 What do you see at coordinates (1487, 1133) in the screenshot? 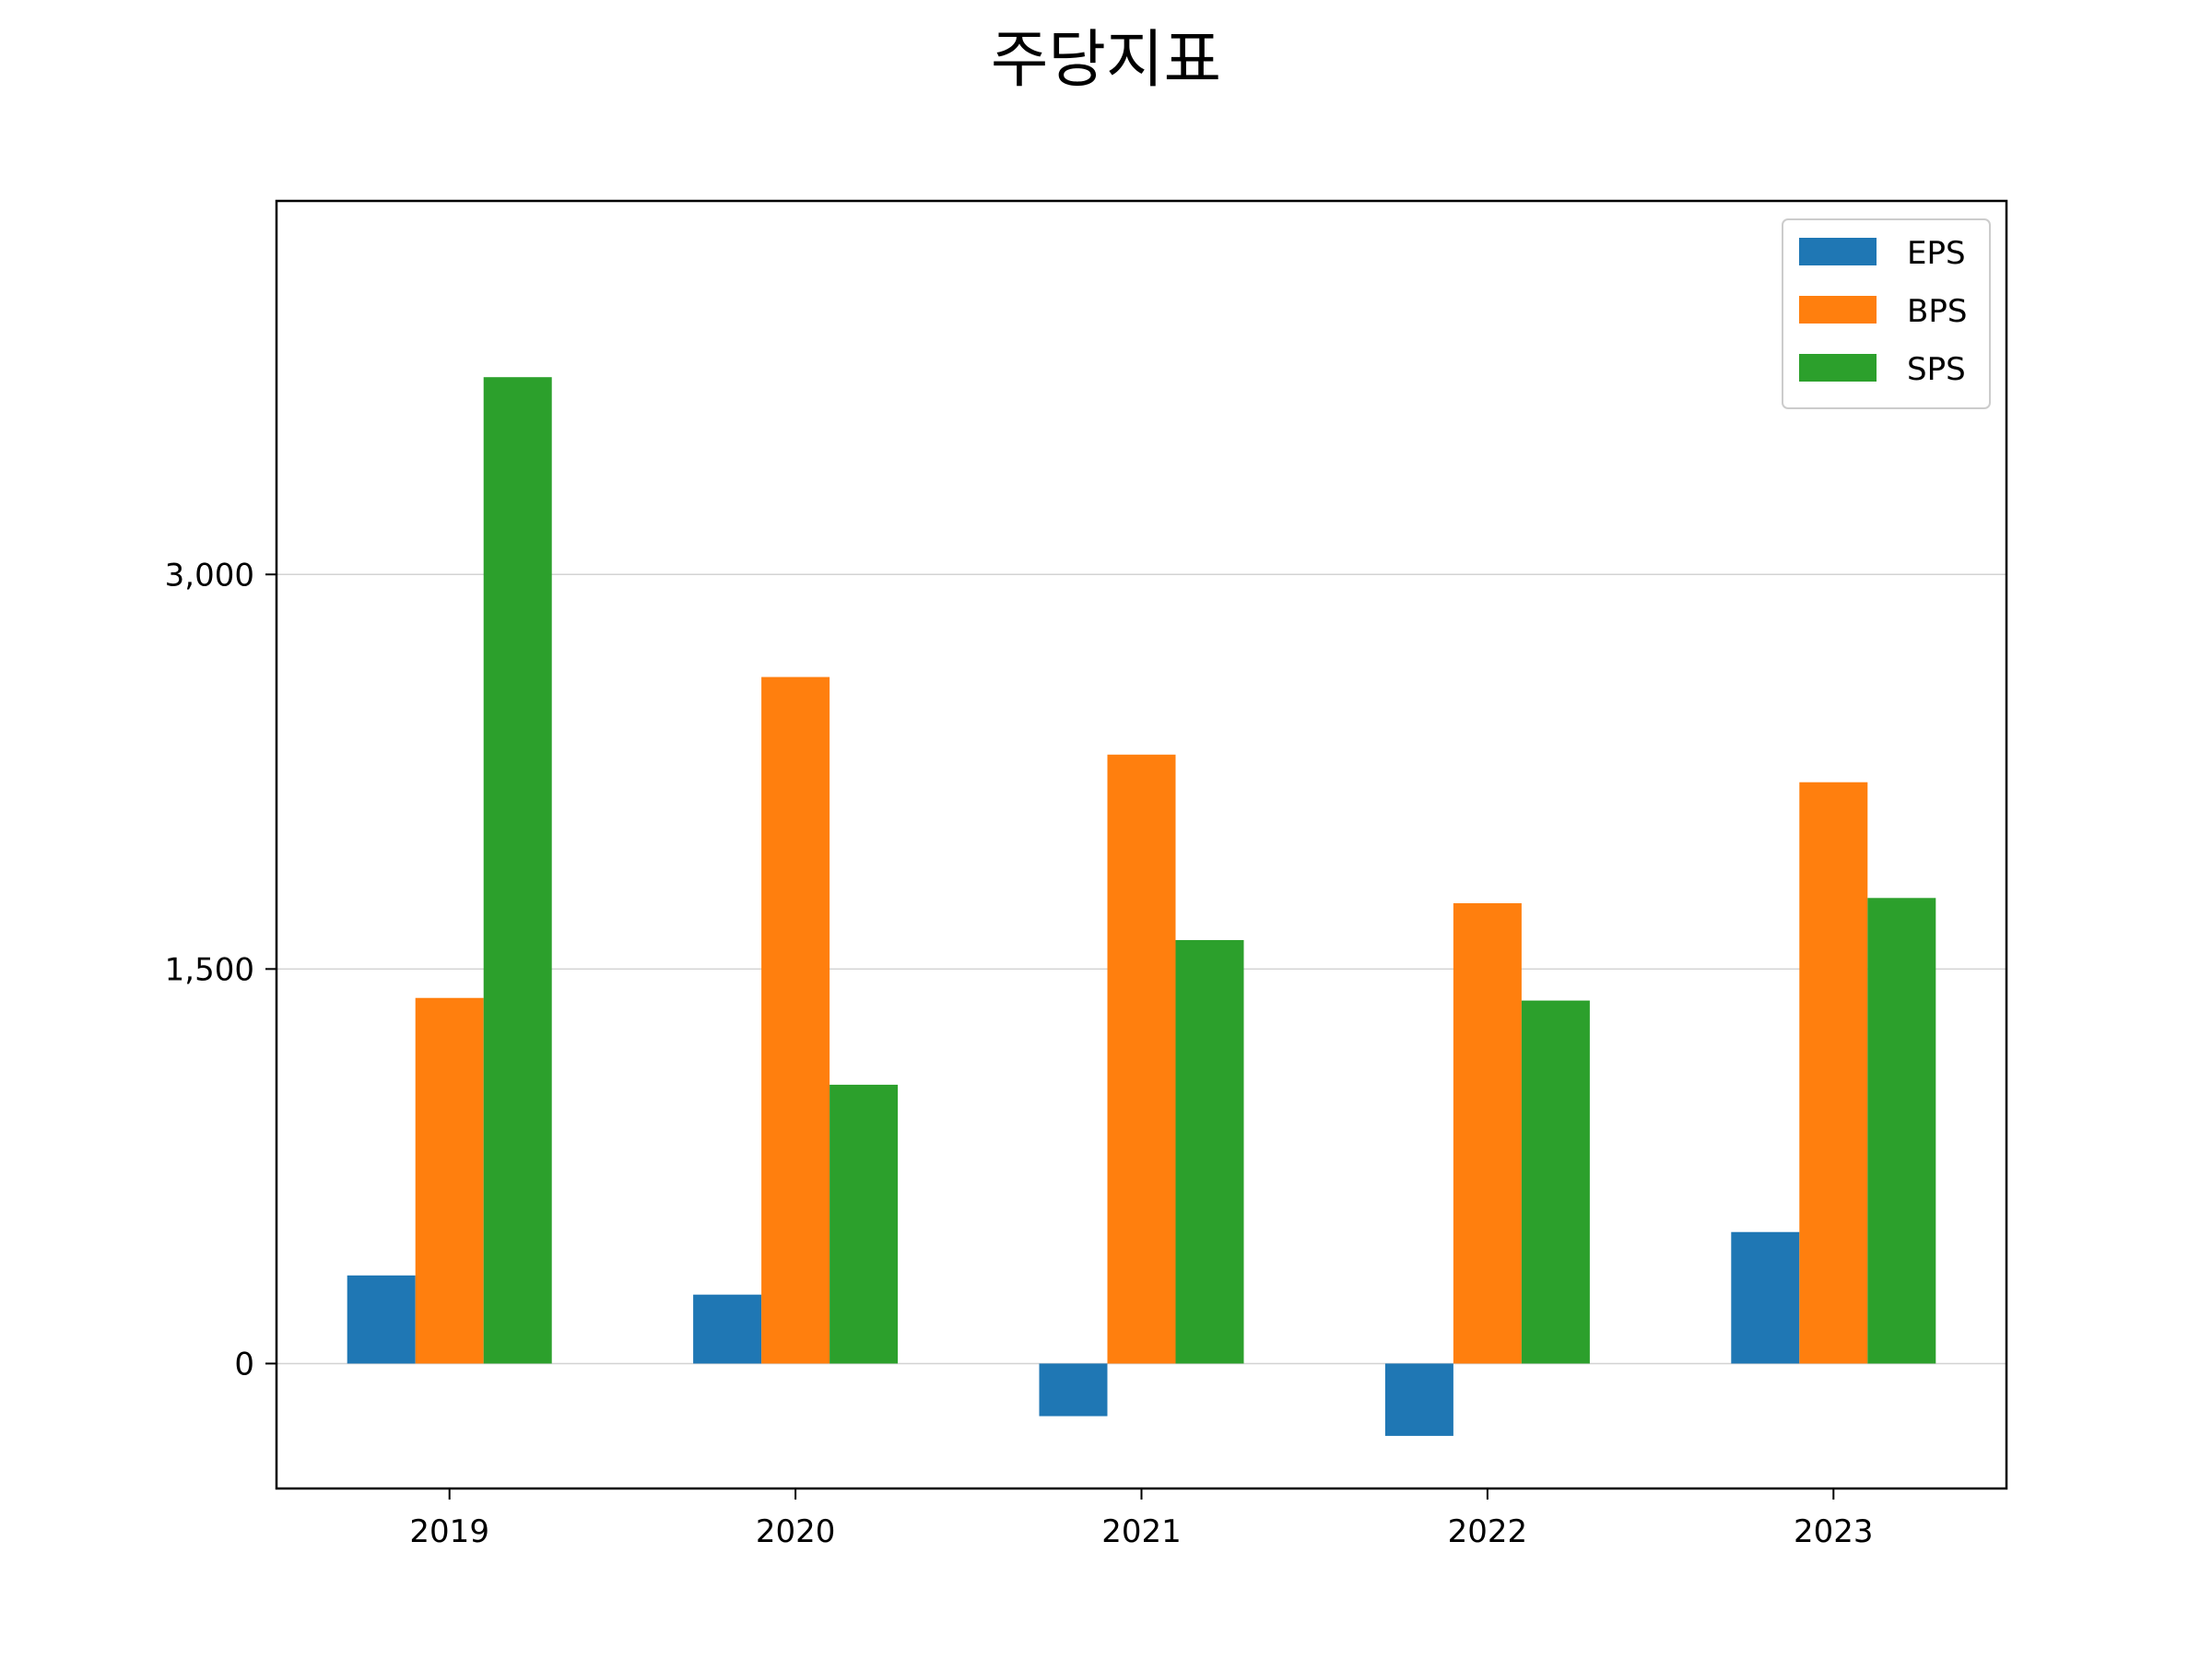
I see `bar-bps-2022` at bounding box center [1487, 1133].